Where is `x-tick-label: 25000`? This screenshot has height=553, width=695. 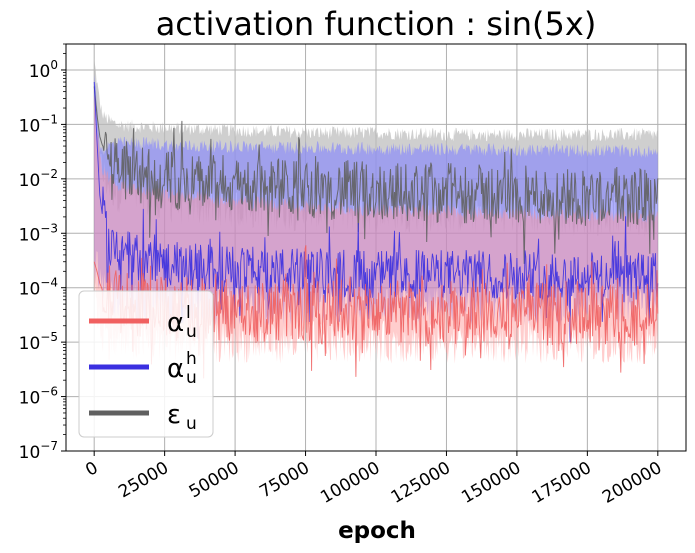 x-tick-label: 25000 is located at coordinates (143, 480).